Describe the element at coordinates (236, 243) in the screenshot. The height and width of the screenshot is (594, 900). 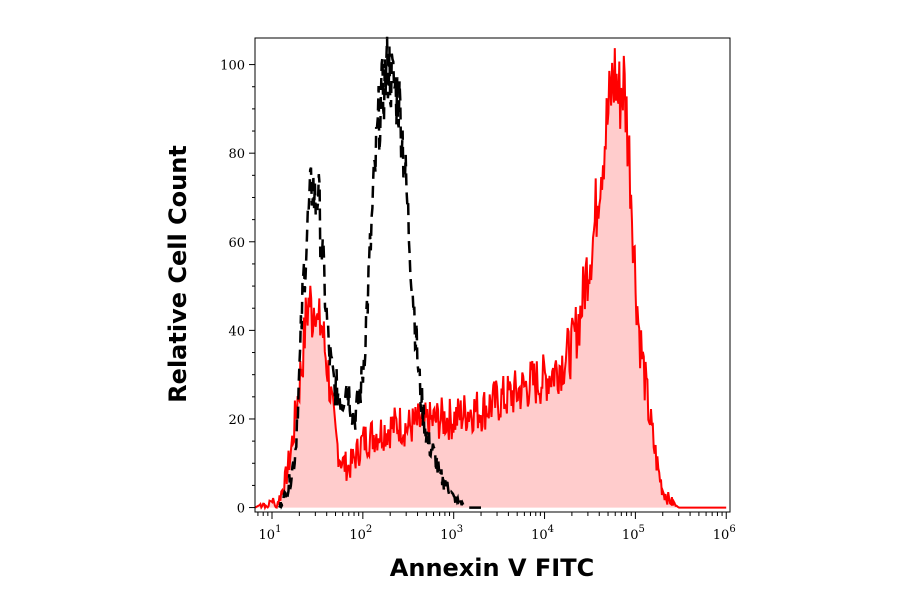
I see `y-tick-label: 60` at that location.